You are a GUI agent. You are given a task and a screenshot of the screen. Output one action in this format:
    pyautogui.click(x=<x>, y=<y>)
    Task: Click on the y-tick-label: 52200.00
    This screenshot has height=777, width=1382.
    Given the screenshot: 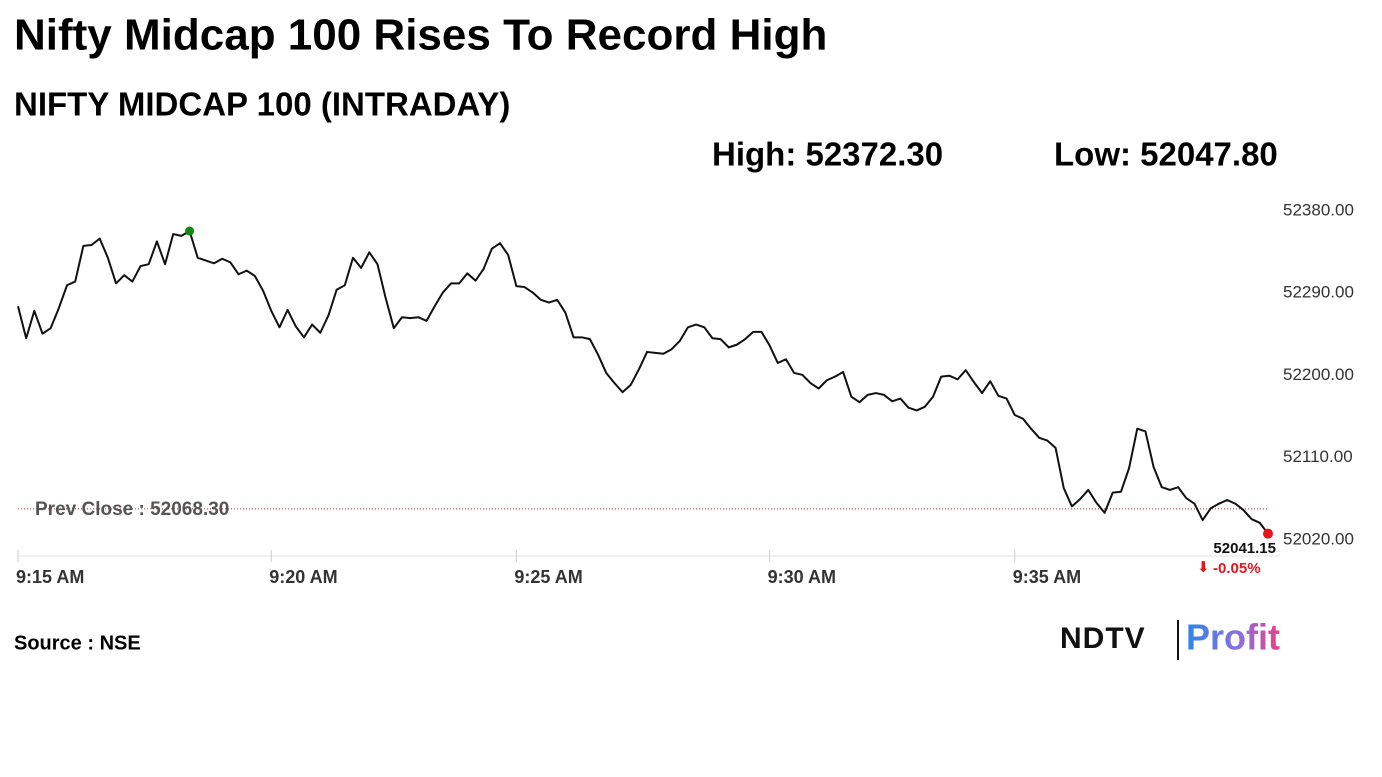 What is the action you would take?
    pyautogui.click(x=1318, y=374)
    